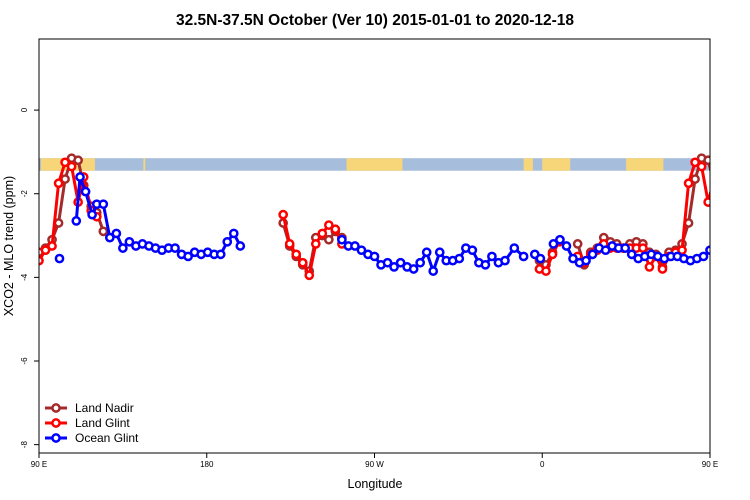 Image resolution: width=750 pixels, height=500 pixels. Describe the element at coordinates (24, 361) in the screenshot. I see `y-tick-label: -6` at that location.